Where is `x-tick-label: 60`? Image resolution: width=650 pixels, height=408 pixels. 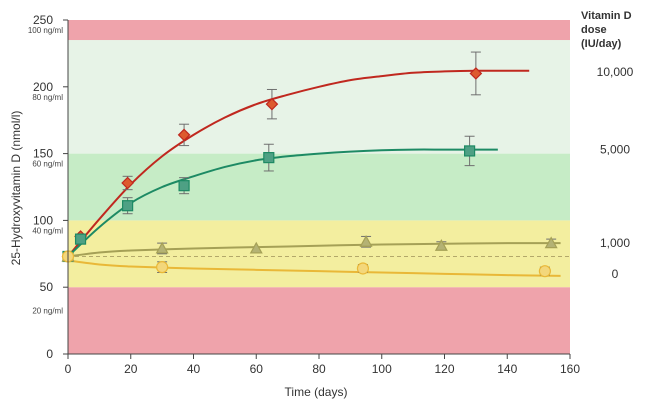 x-tick-label: 60 is located at coordinates (257, 369).